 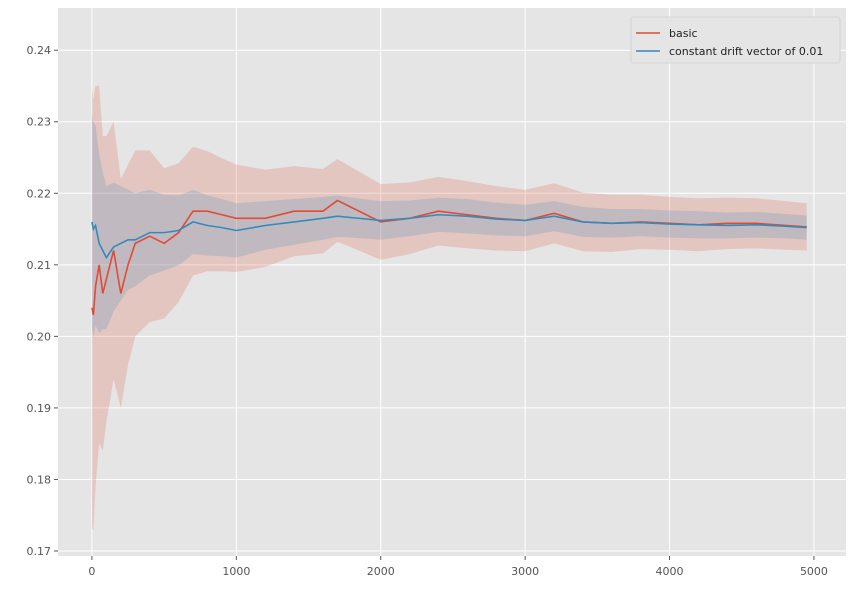 What do you see at coordinates (39, 551) in the screenshot?
I see `y-tick-label: 0.17` at bounding box center [39, 551].